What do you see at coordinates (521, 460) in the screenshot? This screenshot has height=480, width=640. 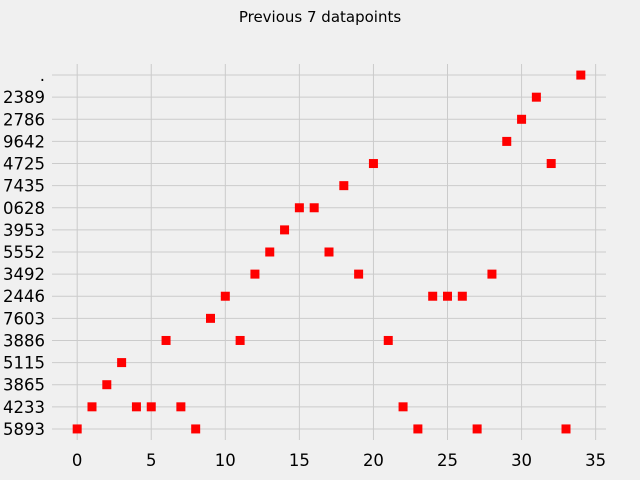 I see `x-tick-label: 30` at bounding box center [521, 460].